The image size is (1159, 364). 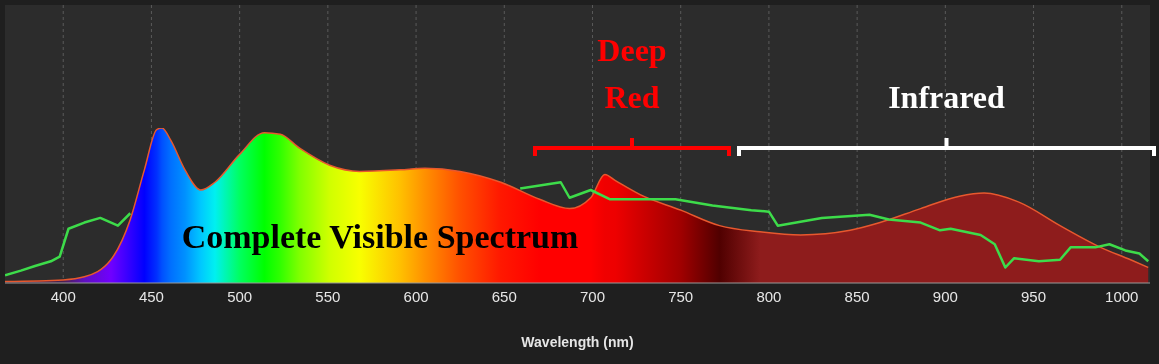 I want to click on x-axis-title: Wavelength (nm), so click(x=577, y=342).